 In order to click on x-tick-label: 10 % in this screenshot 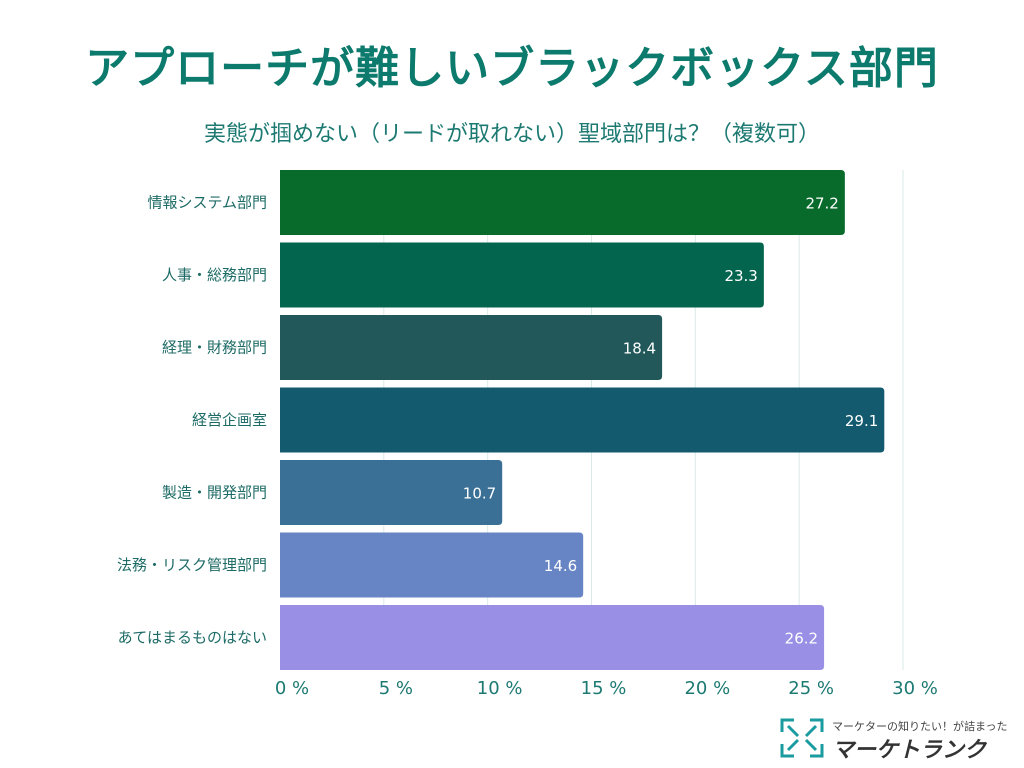, I will do `click(500, 688)`.